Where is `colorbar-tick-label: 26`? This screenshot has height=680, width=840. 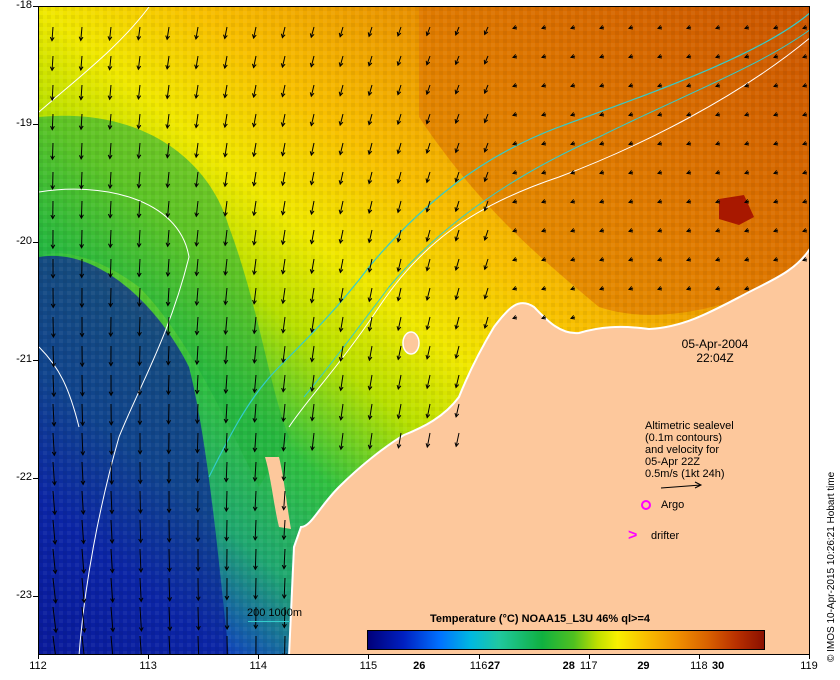
colorbar-tick-label: 26 is located at coordinates (419, 666).